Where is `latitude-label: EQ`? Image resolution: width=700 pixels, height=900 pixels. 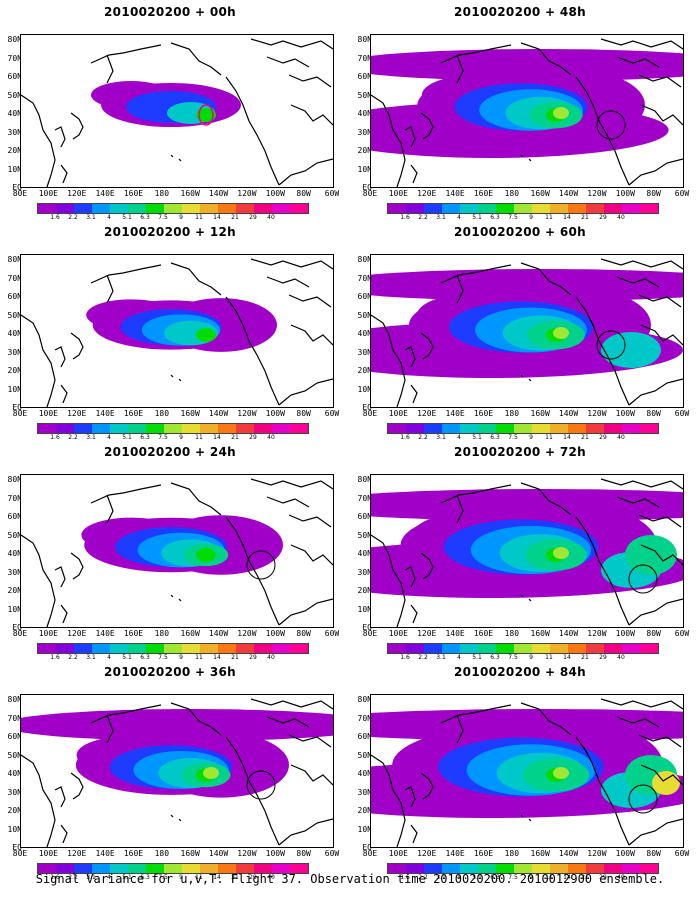
latitude-label: EQ is located at coordinates (367, 407).